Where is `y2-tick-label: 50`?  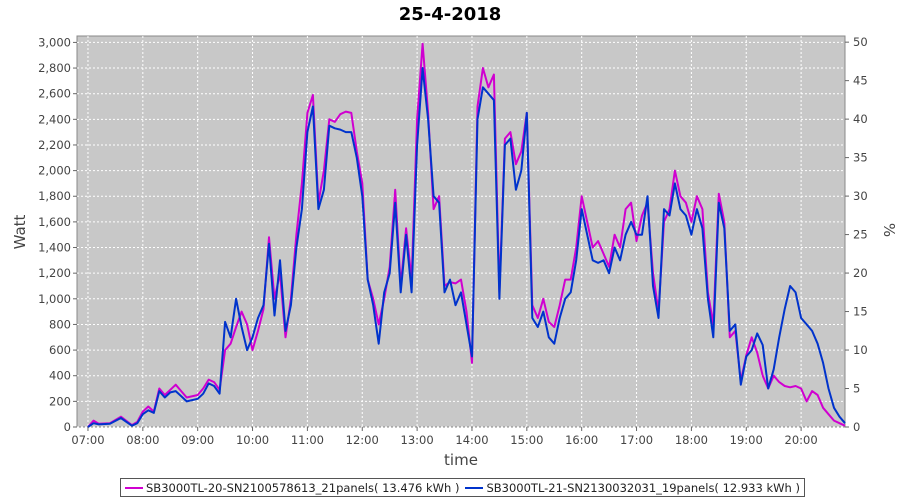 y2-tick-label: 50 is located at coordinates (860, 42).